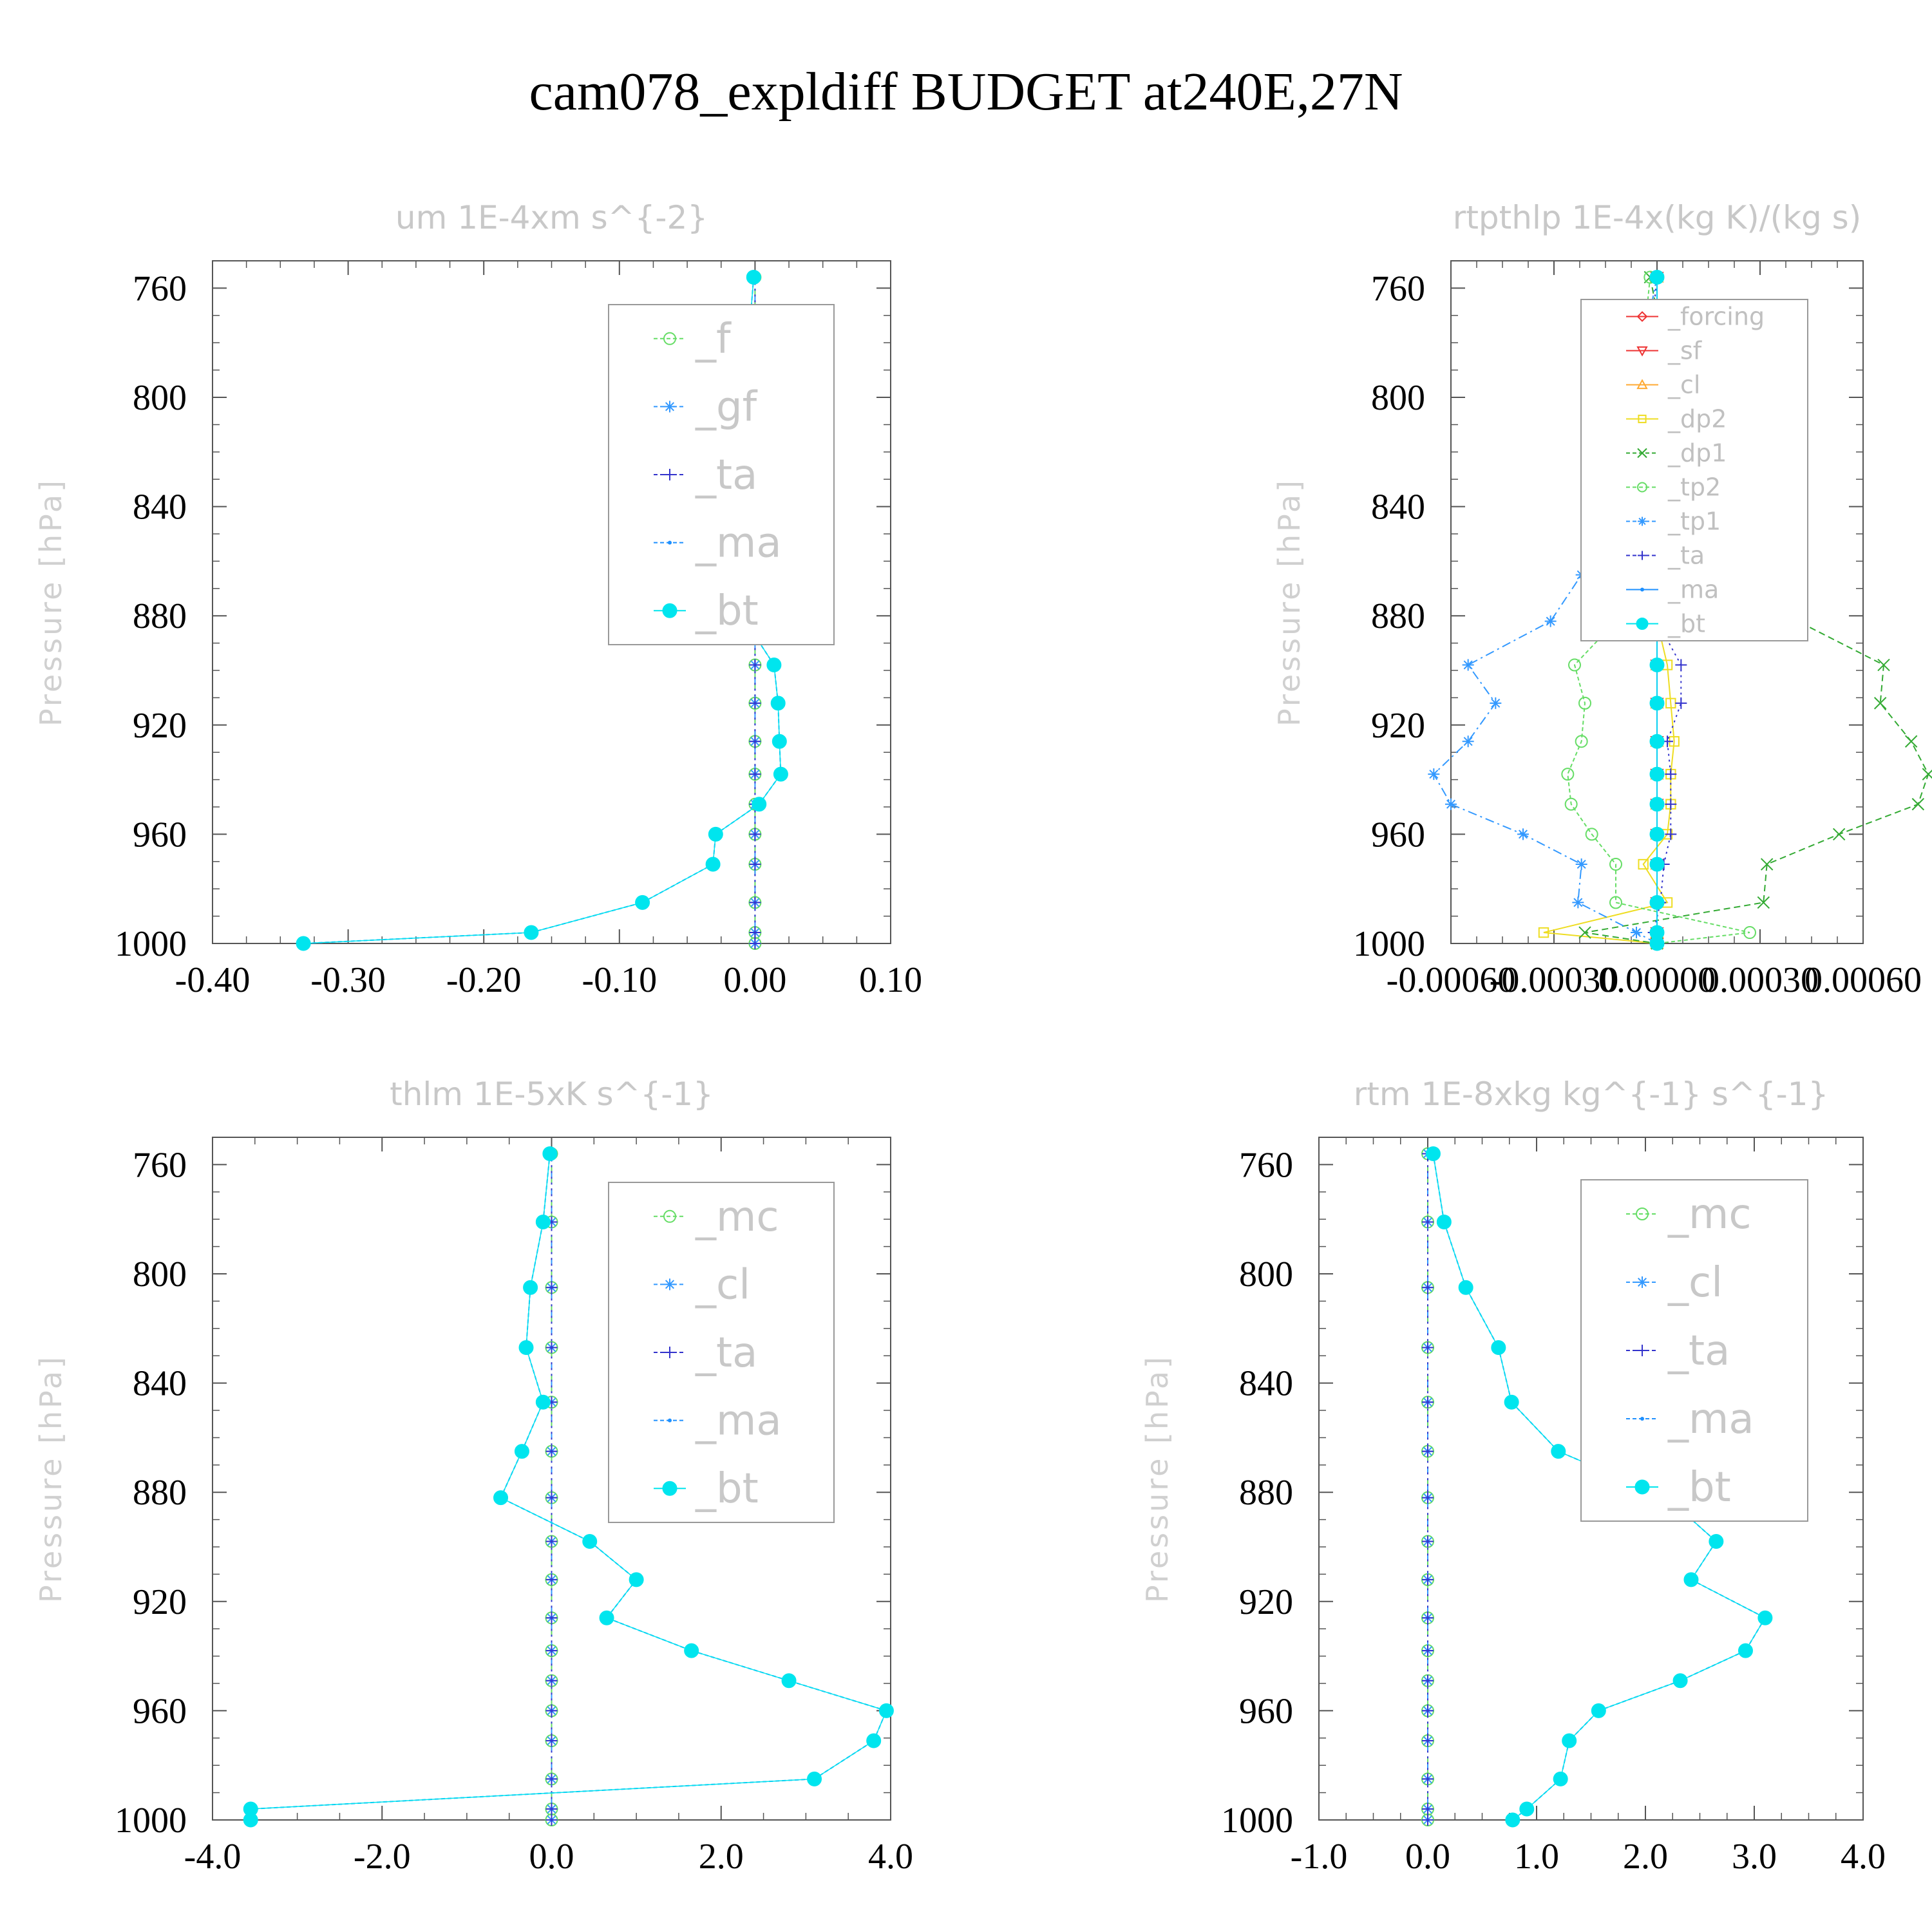  What do you see at coordinates (213, 980) in the screenshot?
I see `x-tick-label: -0.40` at bounding box center [213, 980].